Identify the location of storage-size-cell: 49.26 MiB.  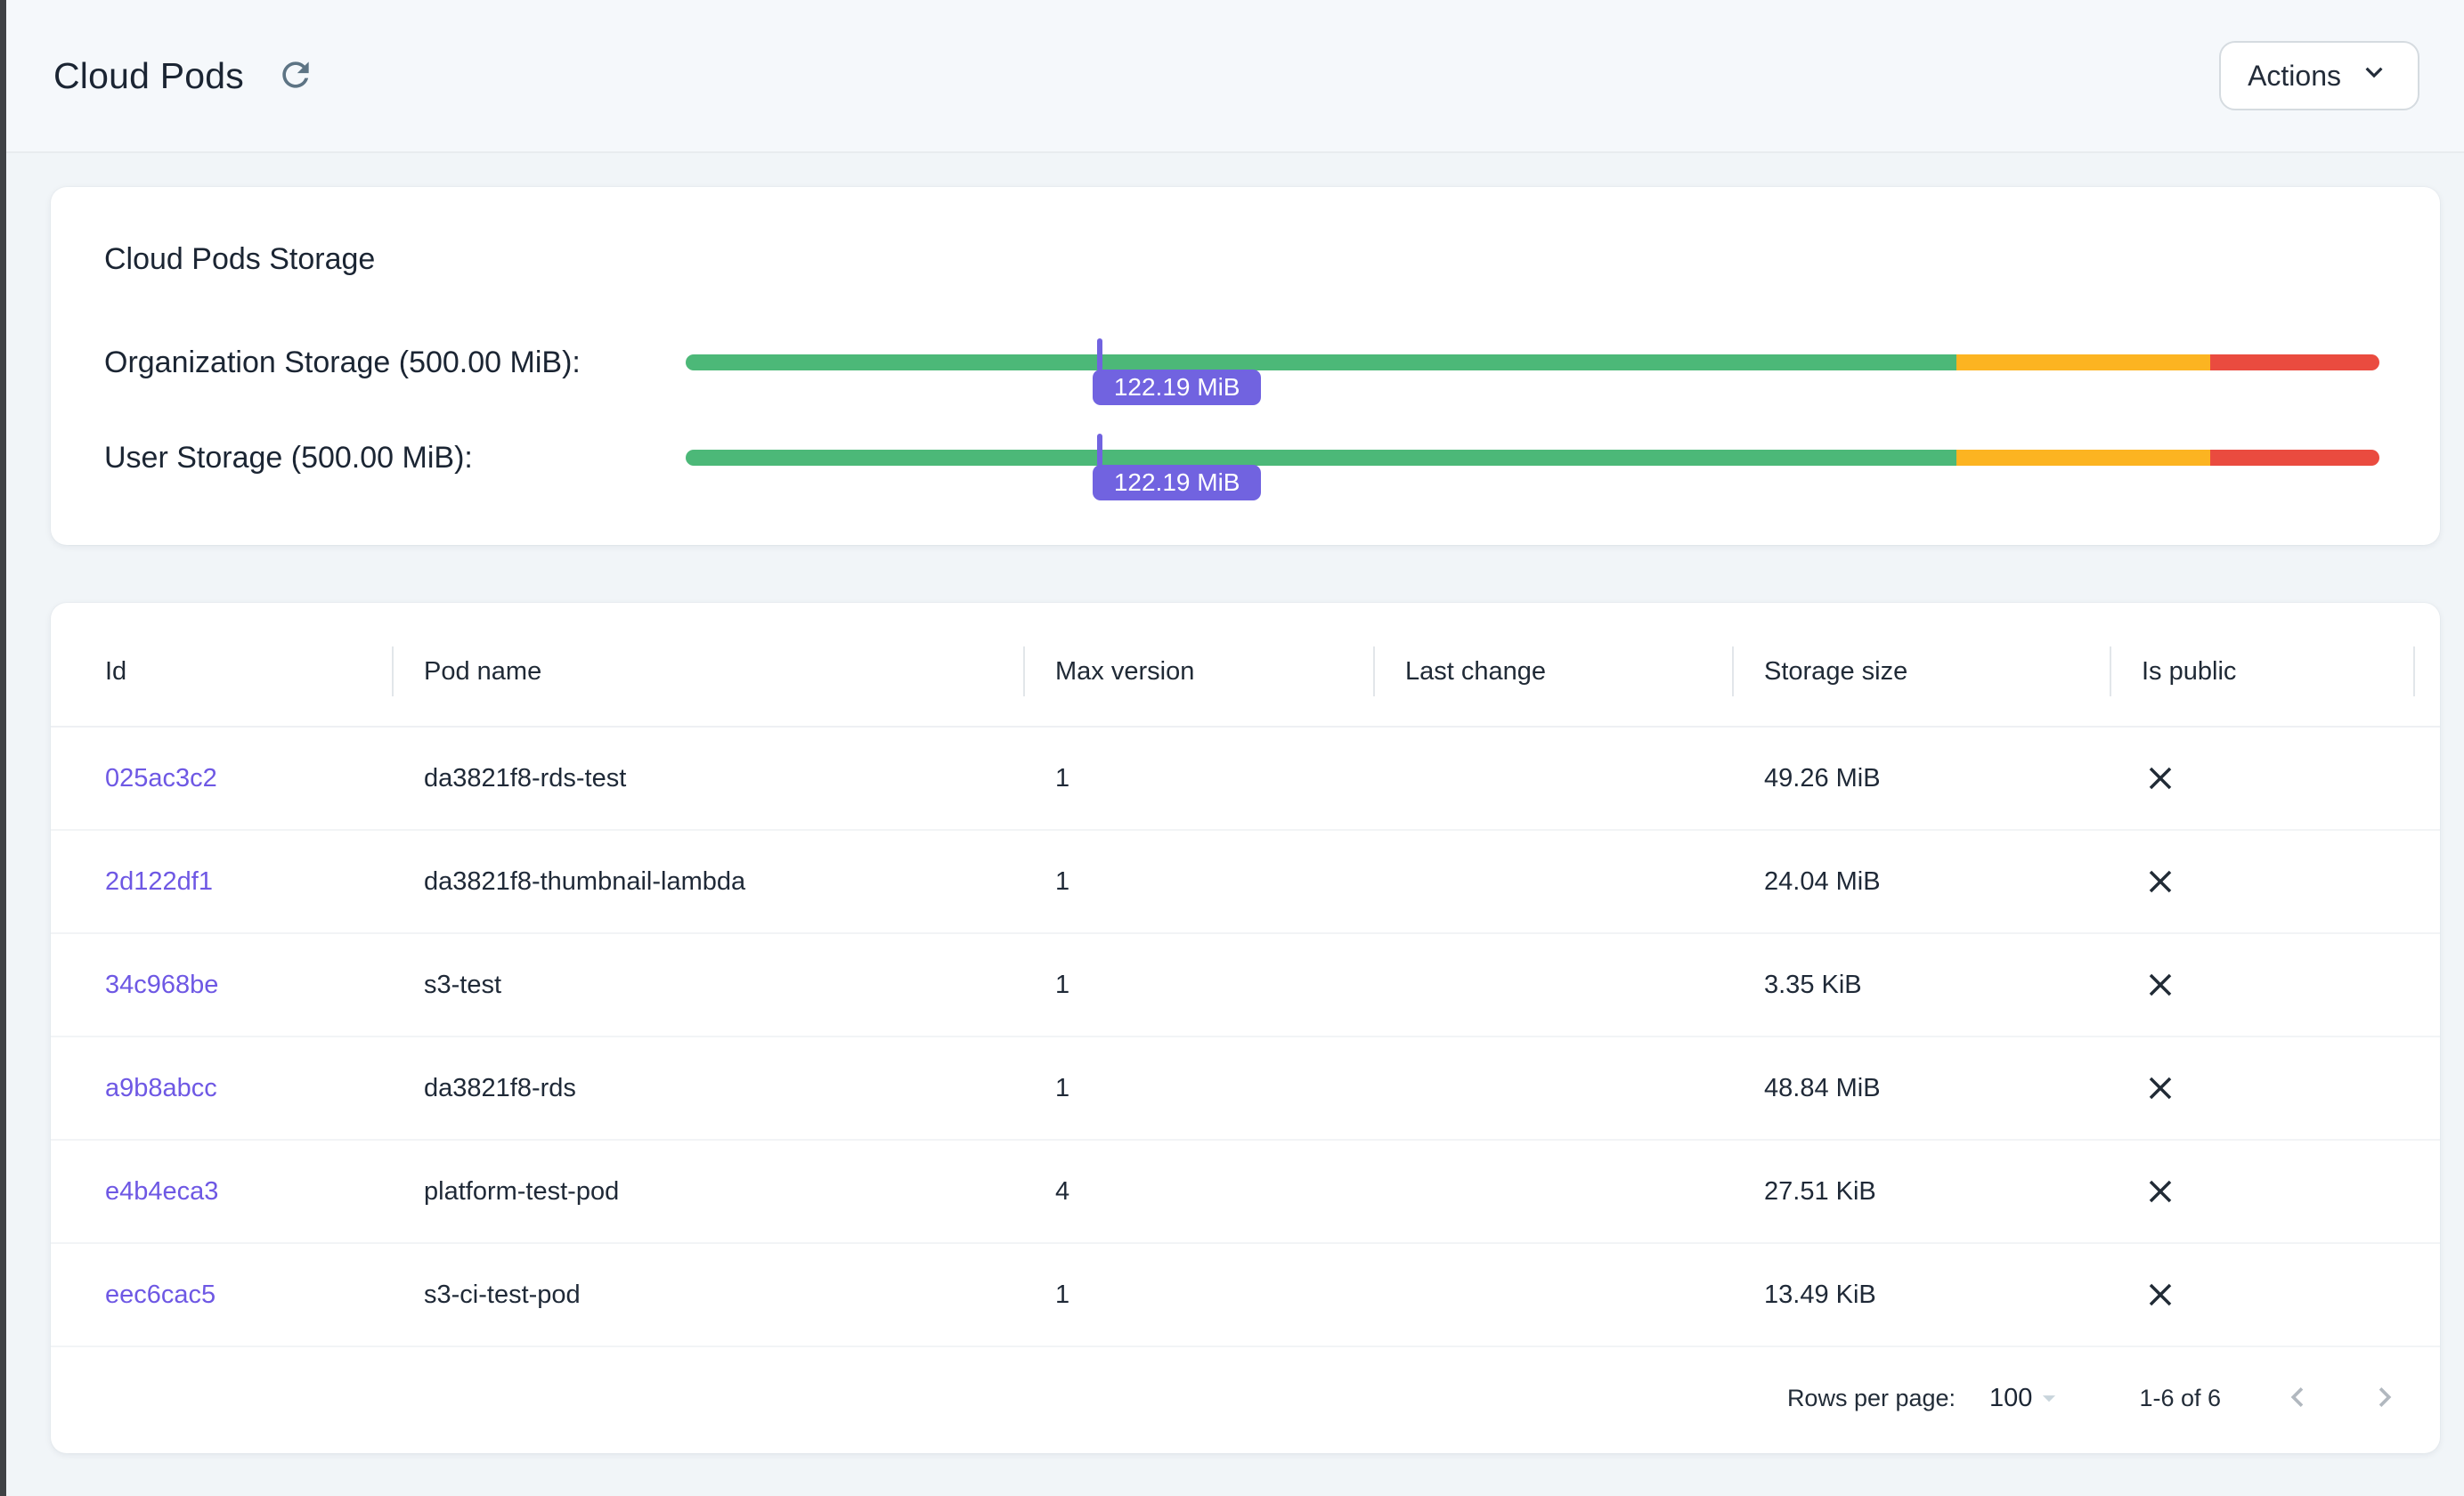
(1822, 778).